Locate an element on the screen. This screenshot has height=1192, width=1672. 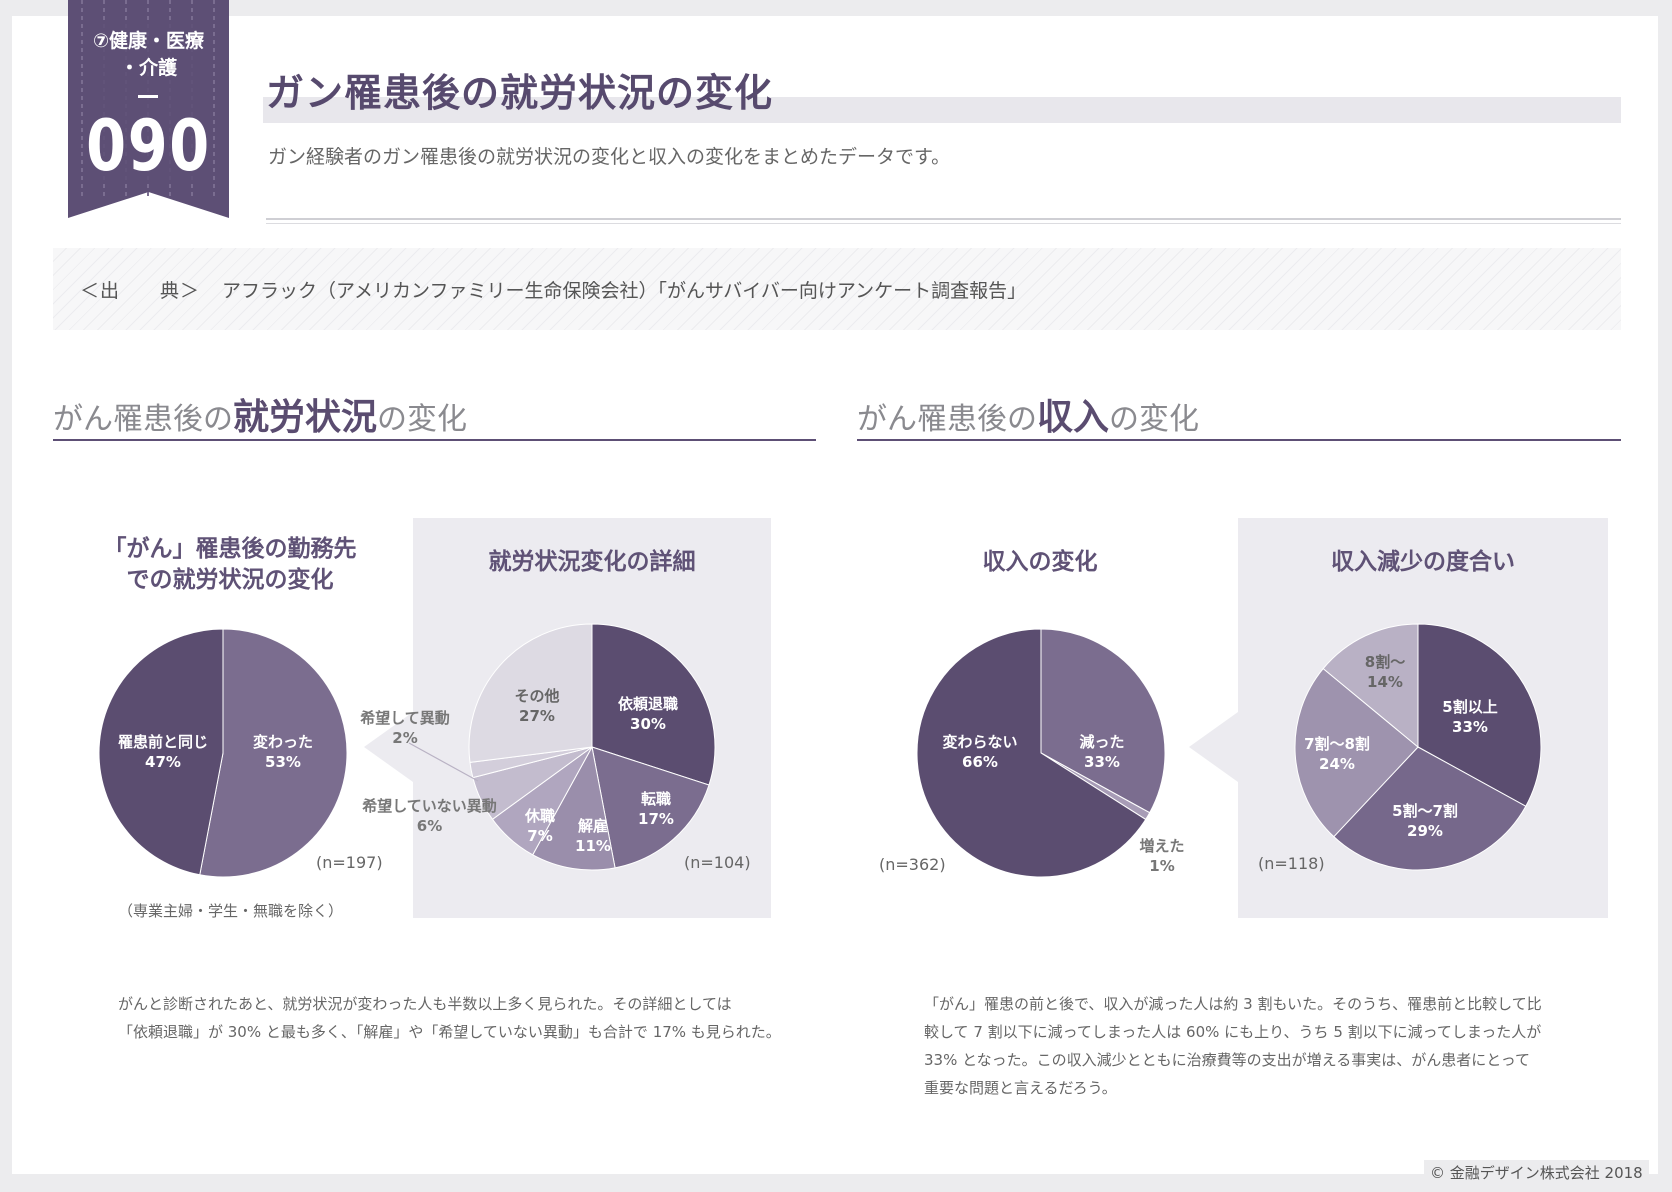
slice-label: 転職 17% is located at coordinates (656, 809).